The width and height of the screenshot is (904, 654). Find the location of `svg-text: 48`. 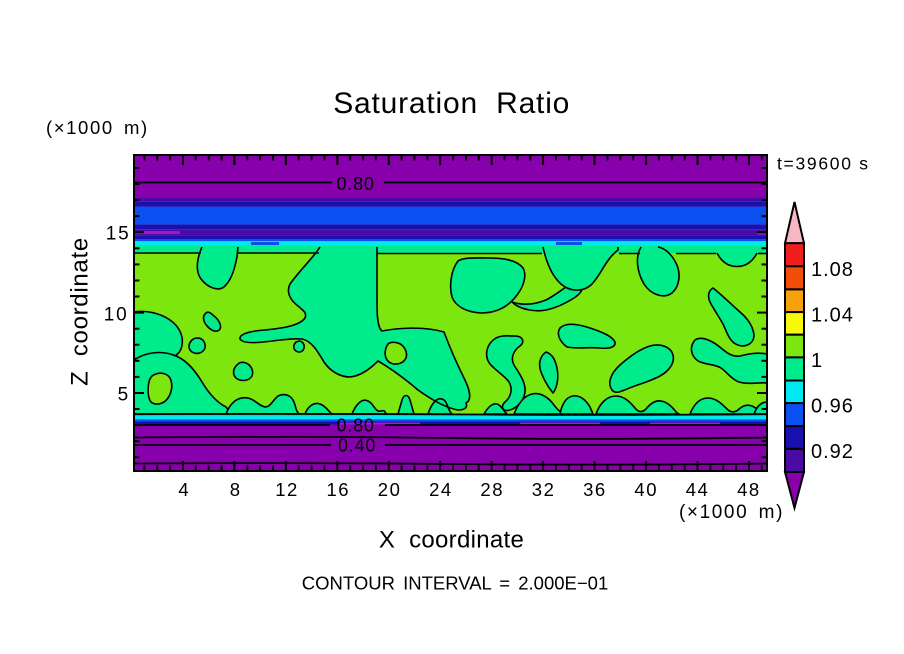

svg-text: 48 is located at coordinates (749, 489).